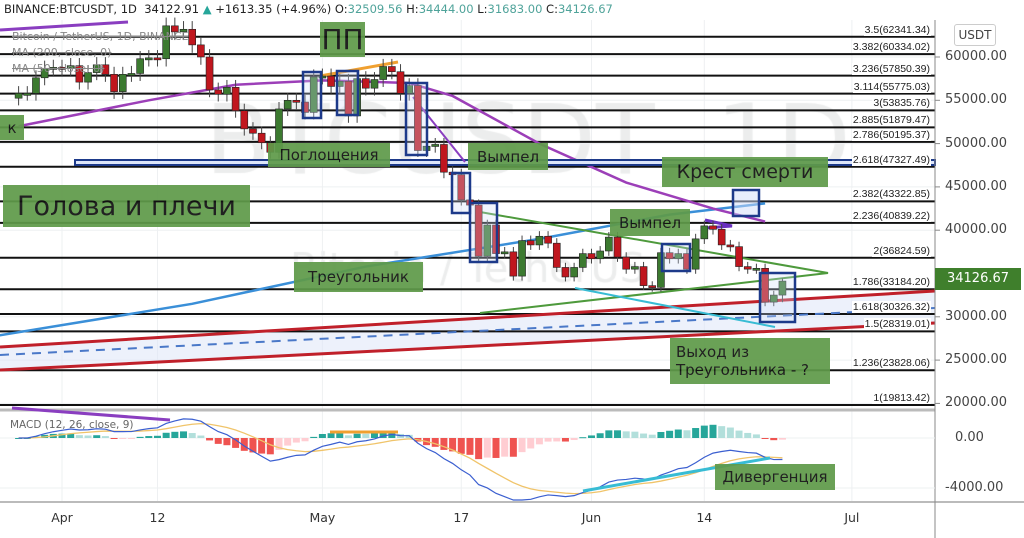 The image size is (1024, 538). What do you see at coordinates (91, 414) in the screenshot?
I see `macd-purple-trendline` at bounding box center [91, 414].